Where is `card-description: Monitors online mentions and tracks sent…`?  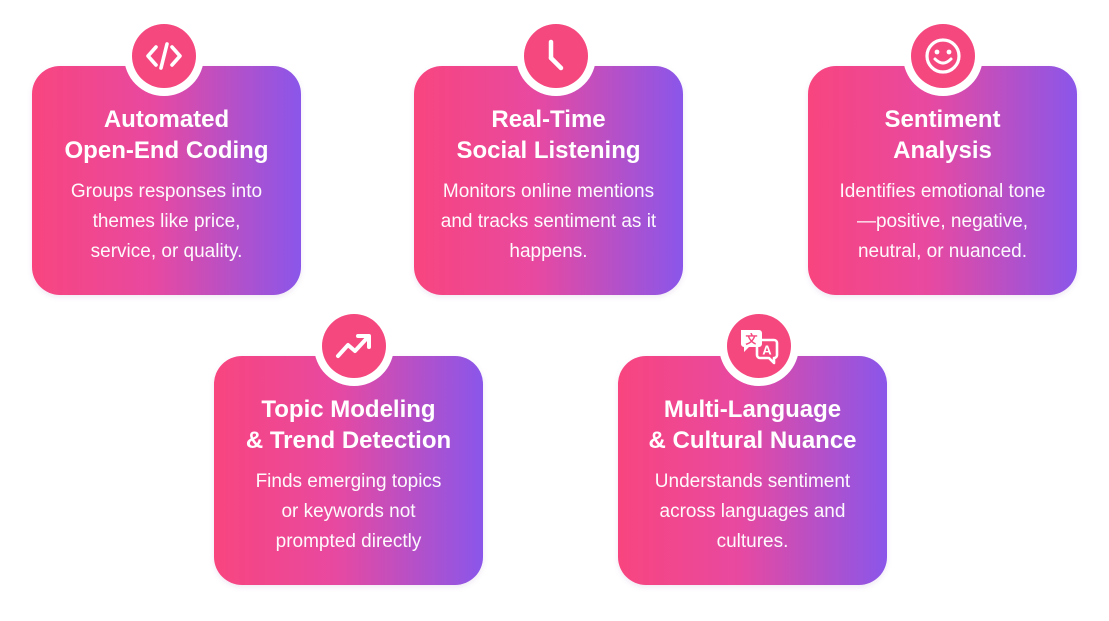
card-description: Monitors online mentions and tracks sent… is located at coordinates (548, 221).